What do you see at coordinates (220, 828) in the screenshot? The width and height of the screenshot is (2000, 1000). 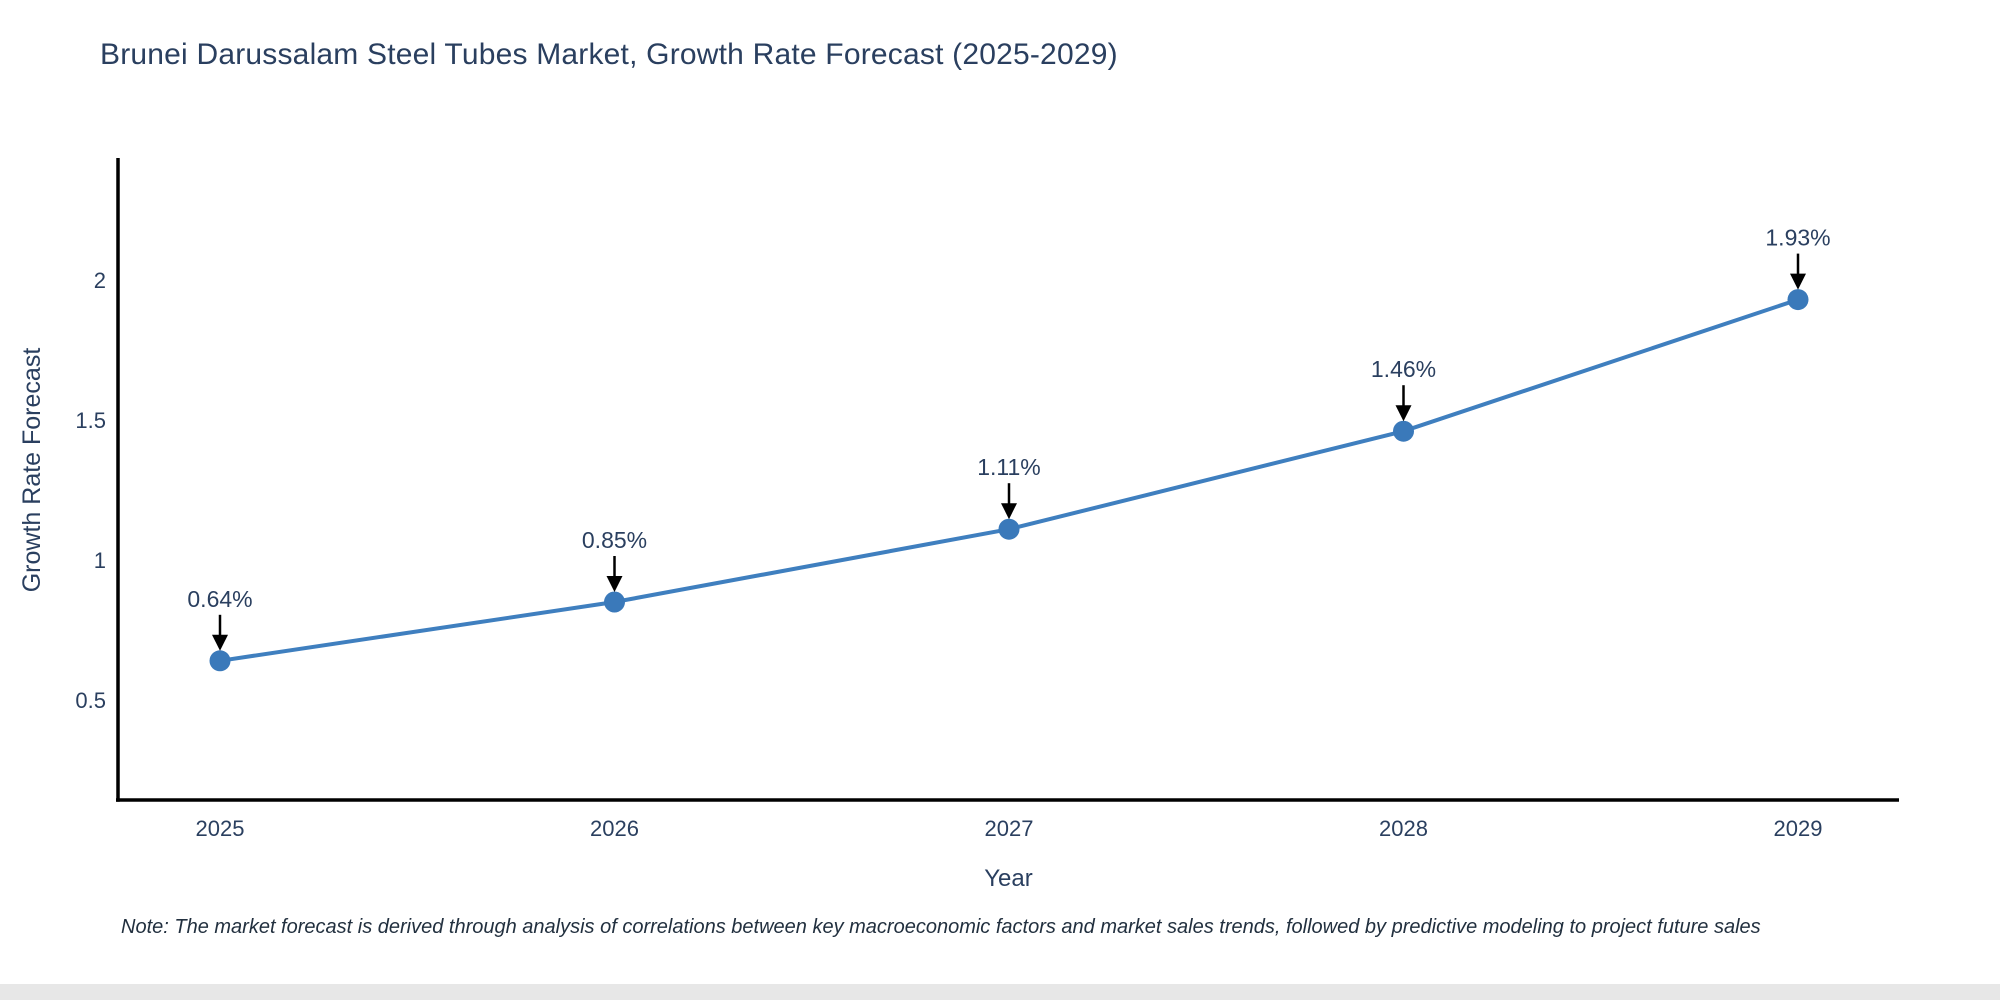 I see `x-tick-label: 2025` at bounding box center [220, 828].